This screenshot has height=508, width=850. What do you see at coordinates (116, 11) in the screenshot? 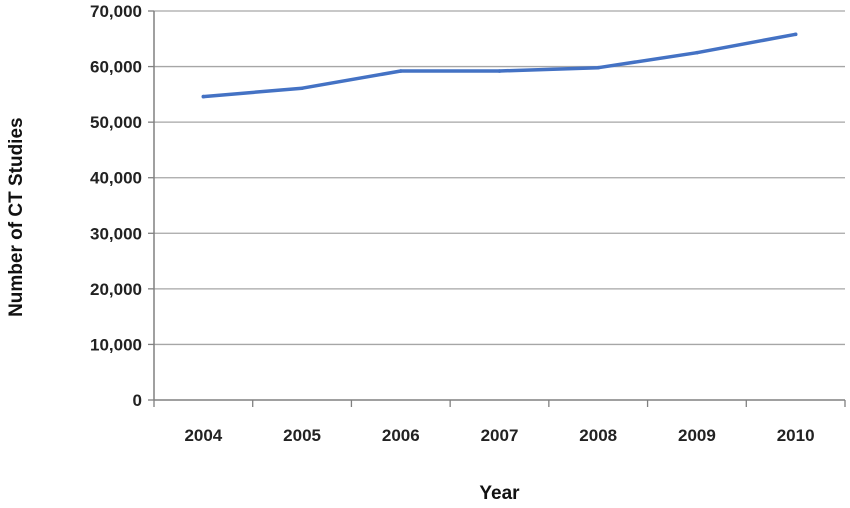
I see `y-tick-label: 70,000` at bounding box center [116, 11].